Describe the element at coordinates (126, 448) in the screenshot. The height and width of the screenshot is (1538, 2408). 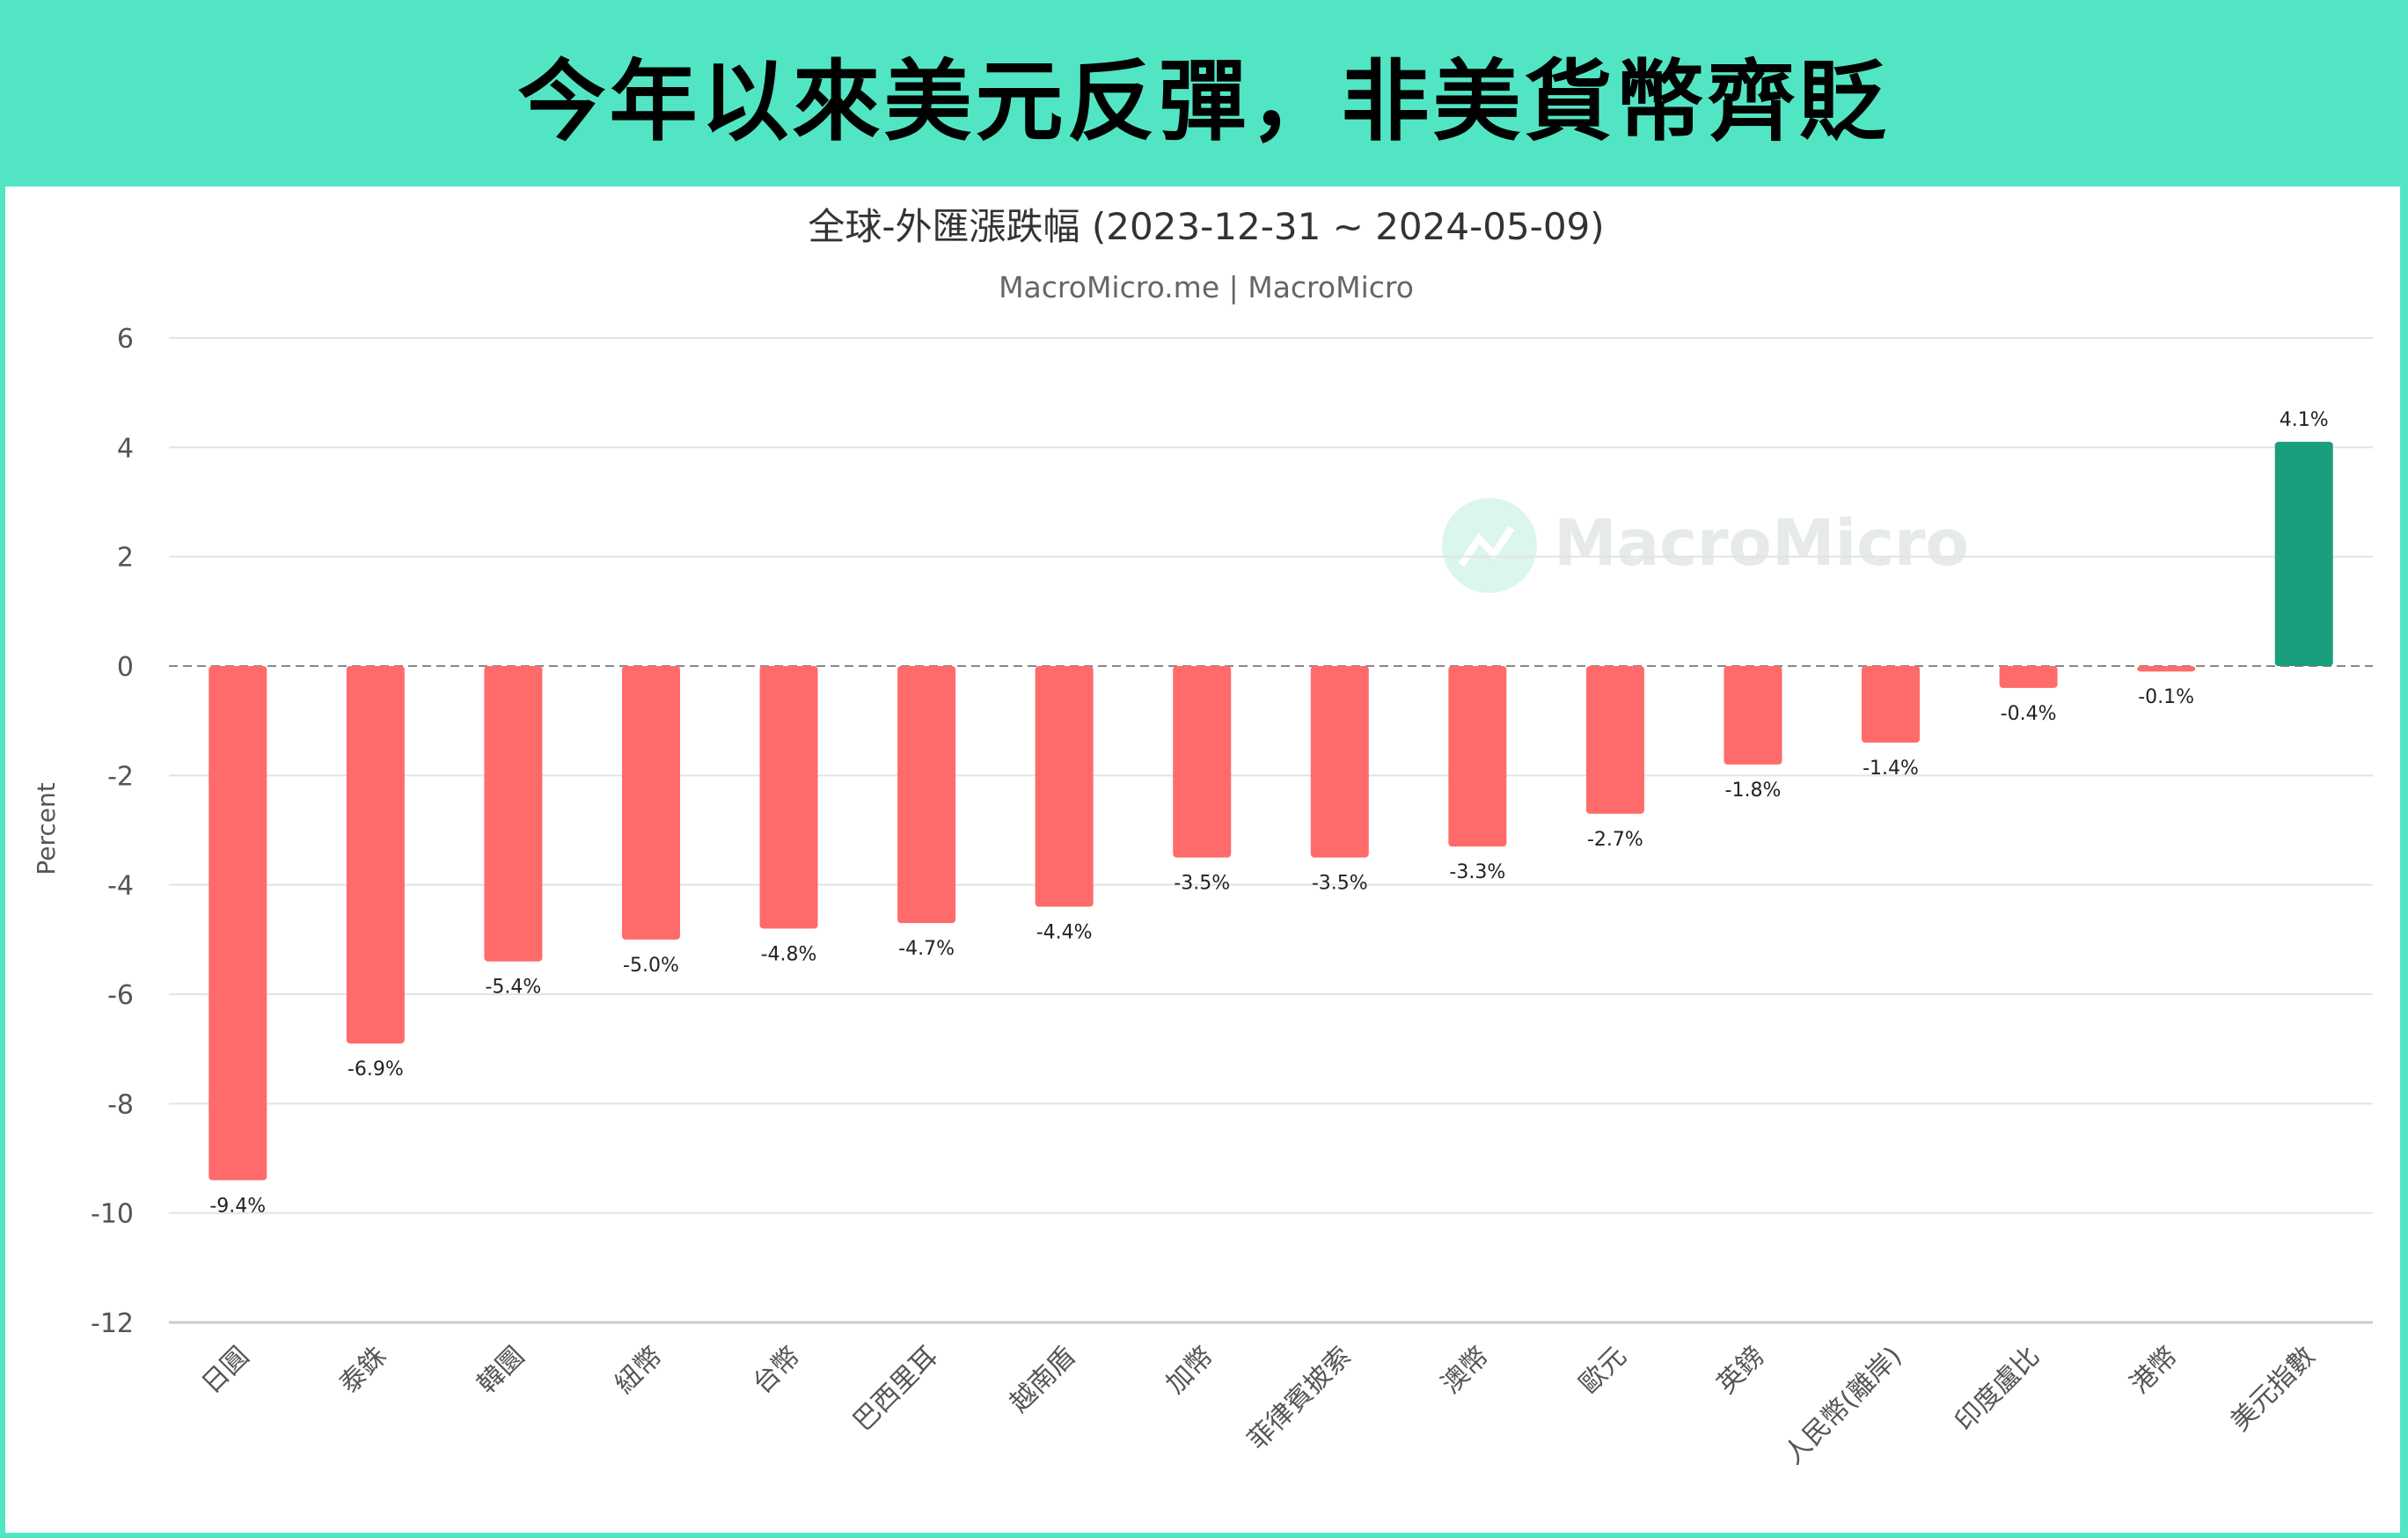
I see `y-tick-label: 4` at that location.